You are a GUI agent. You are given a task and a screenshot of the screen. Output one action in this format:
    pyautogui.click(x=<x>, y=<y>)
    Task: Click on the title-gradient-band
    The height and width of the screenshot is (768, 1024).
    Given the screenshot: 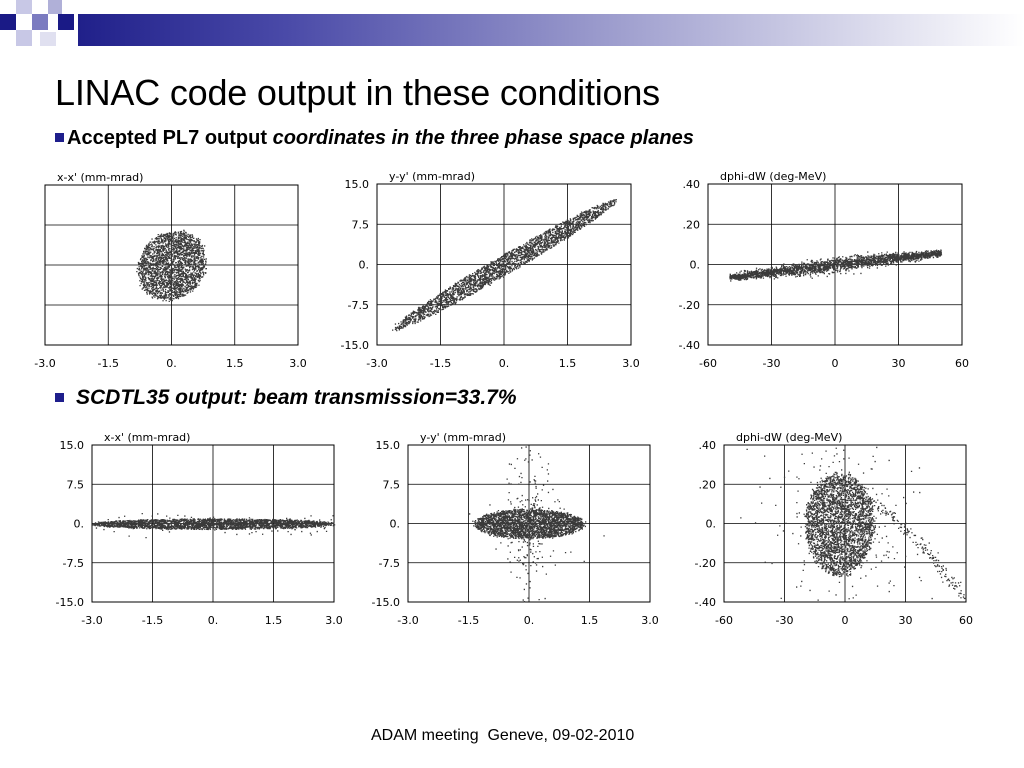 What is the action you would take?
    pyautogui.click(x=551, y=30)
    